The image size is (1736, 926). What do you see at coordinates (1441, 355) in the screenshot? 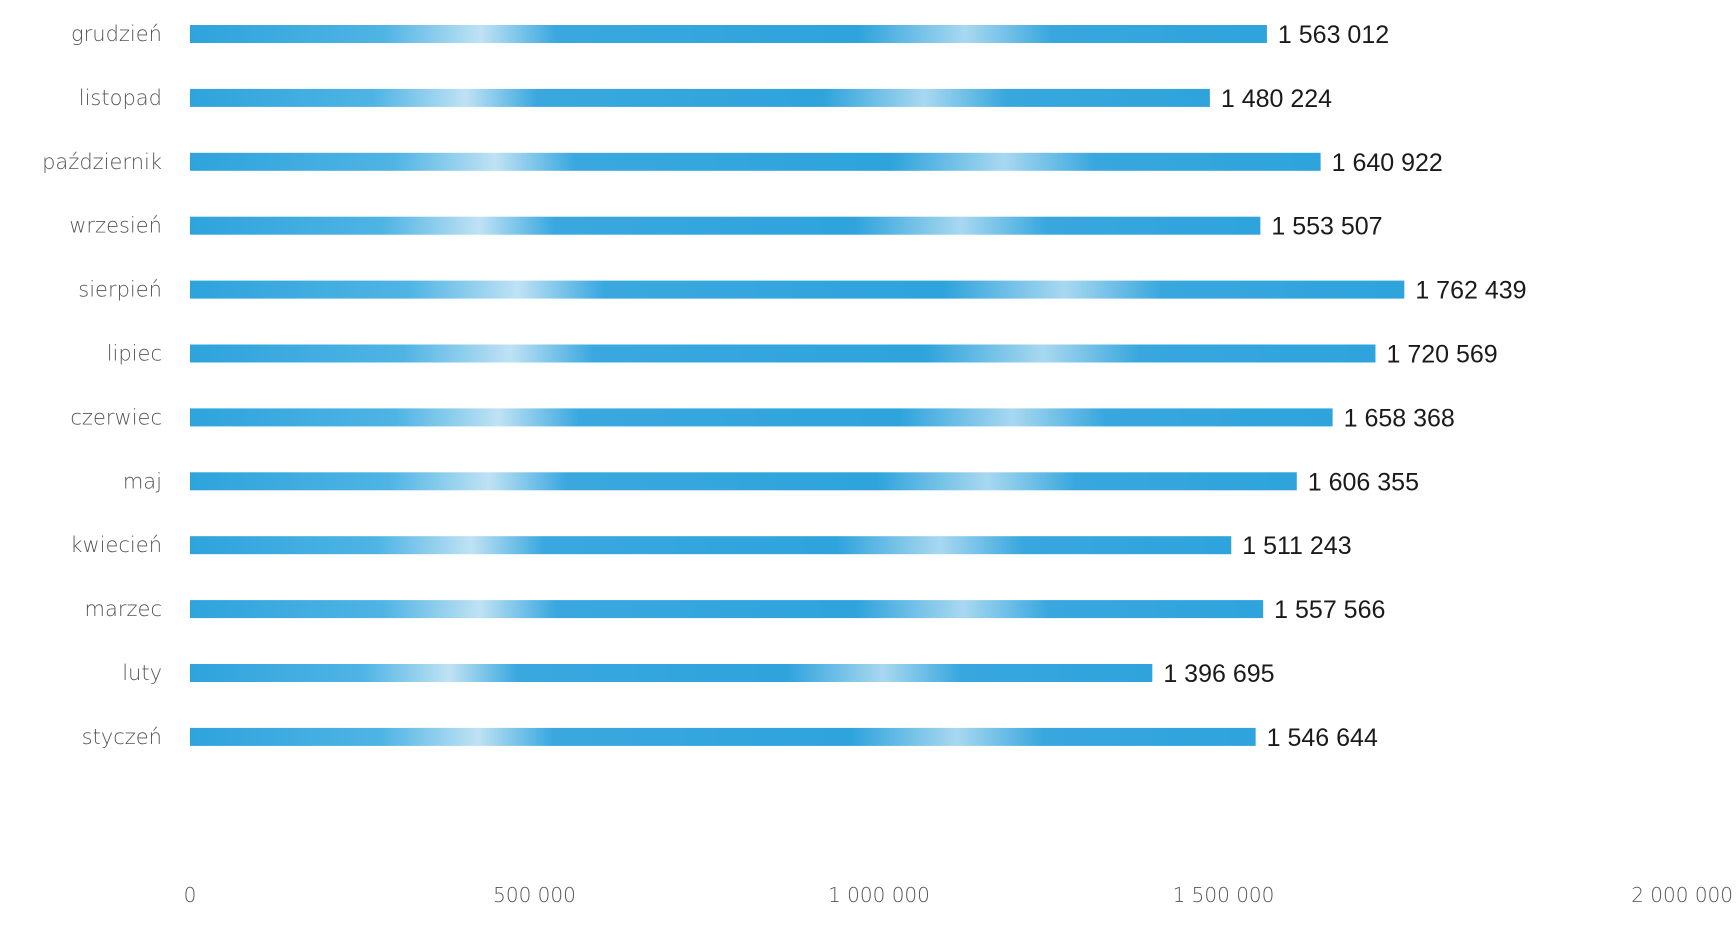
I see `value-label: 1 720 569` at bounding box center [1441, 355].